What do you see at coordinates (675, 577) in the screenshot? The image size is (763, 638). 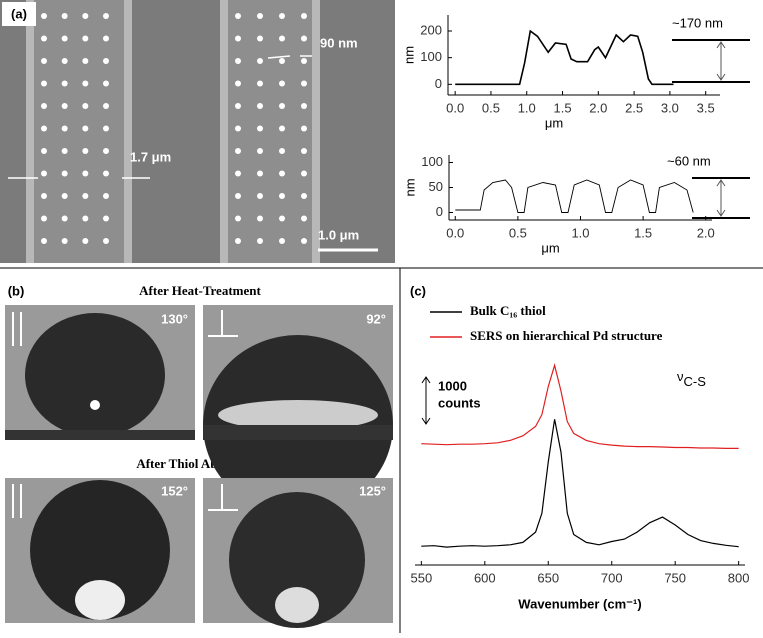 I see `x-tick-label: 750` at bounding box center [675, 577].